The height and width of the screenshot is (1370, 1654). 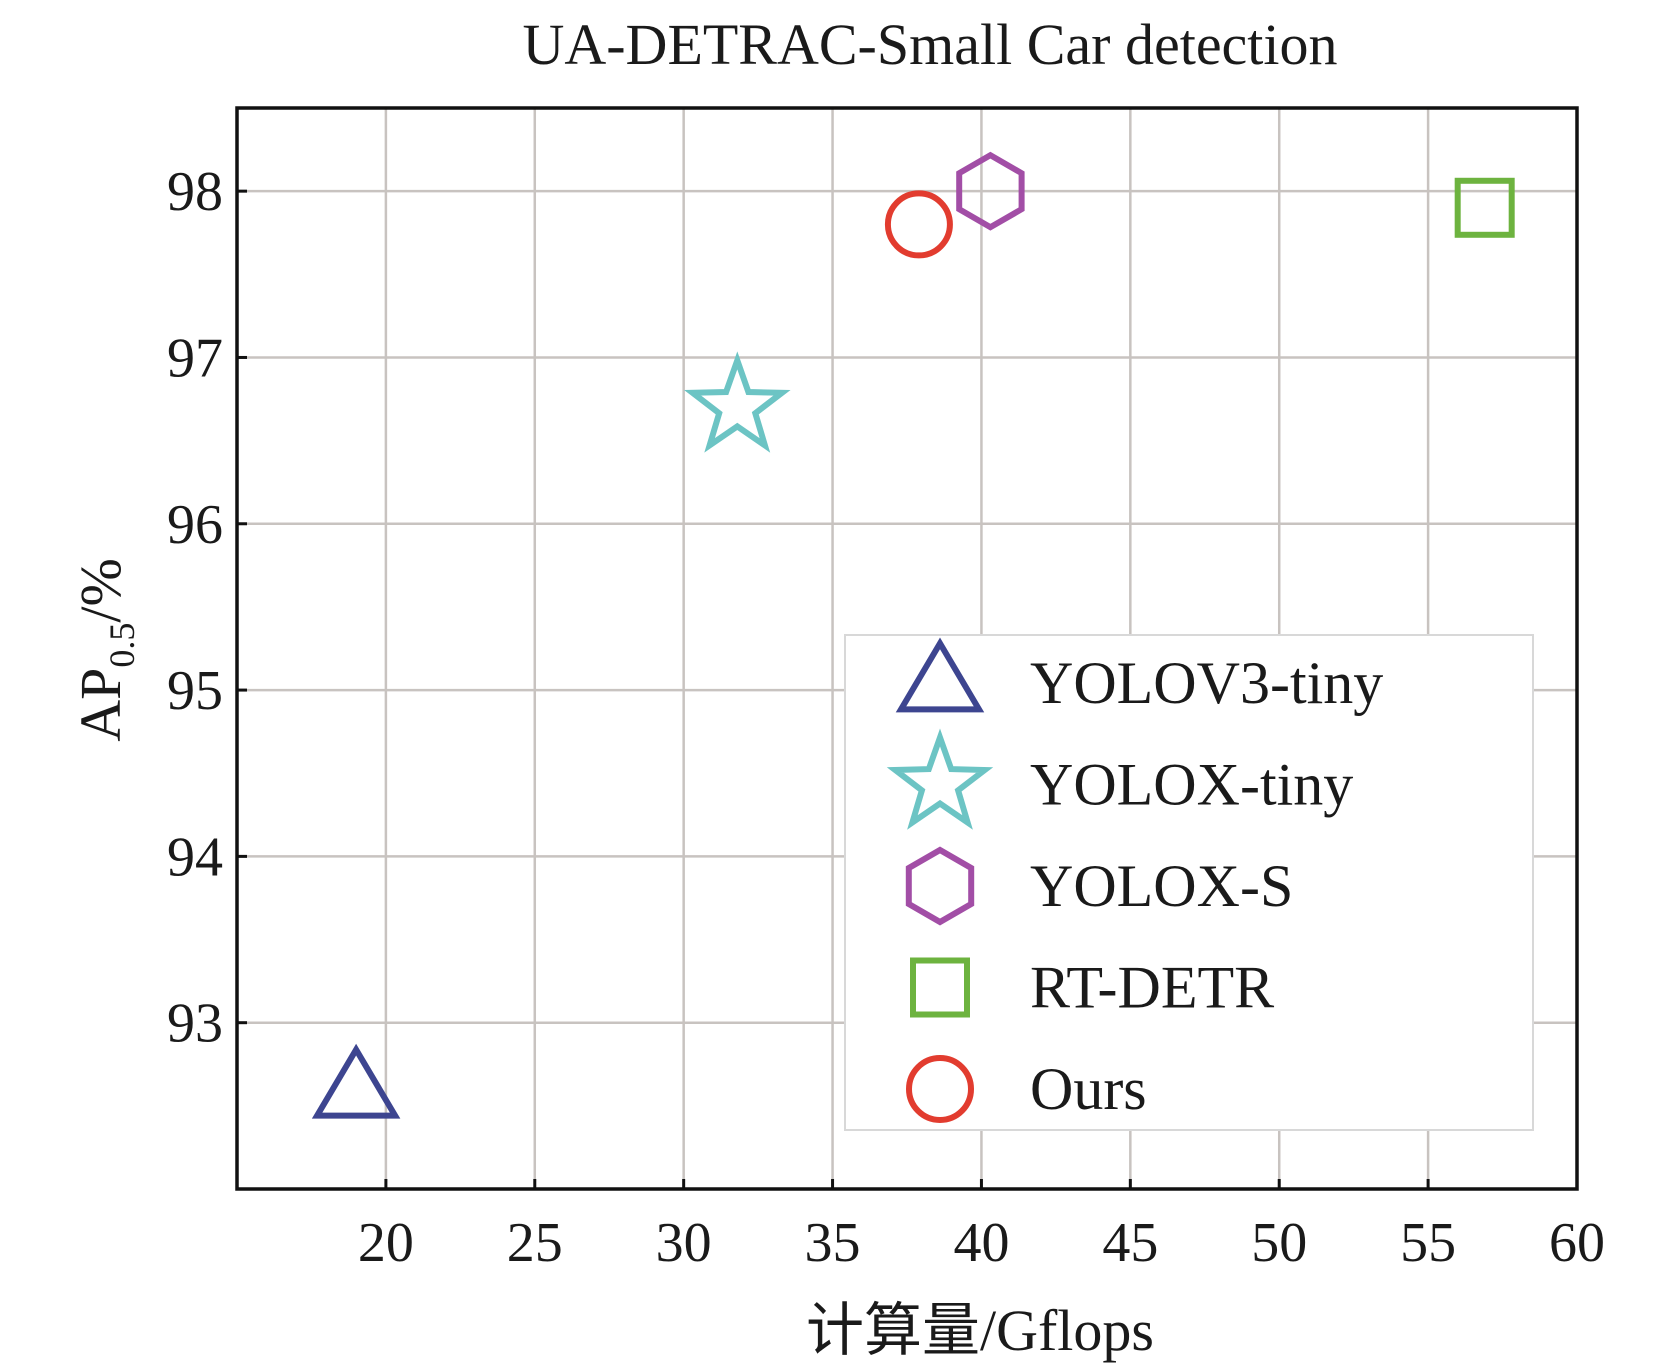 I want to click on legend-label: RT-DETR, so click(x=1152, y=988).